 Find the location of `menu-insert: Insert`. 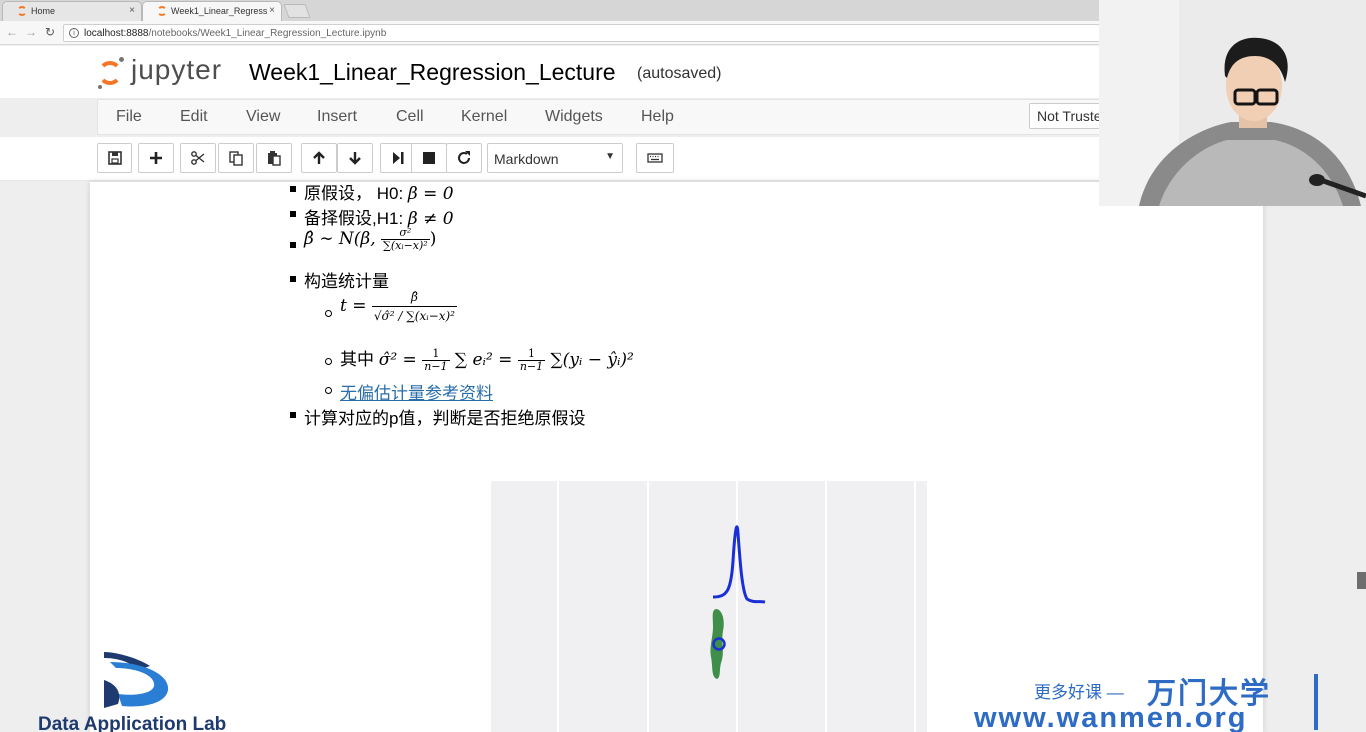

menu-insert: Insert is located at coordinates (337, 116).